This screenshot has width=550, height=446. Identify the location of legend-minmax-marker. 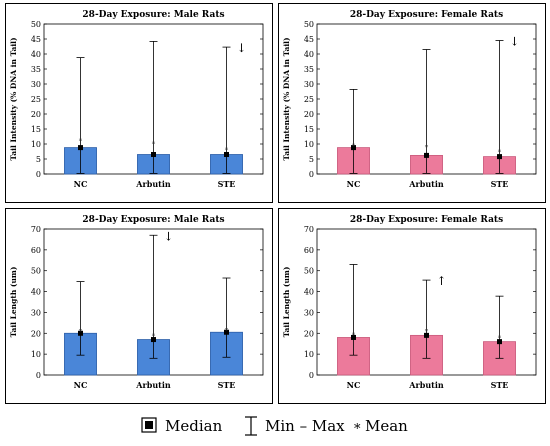
(251, 426).